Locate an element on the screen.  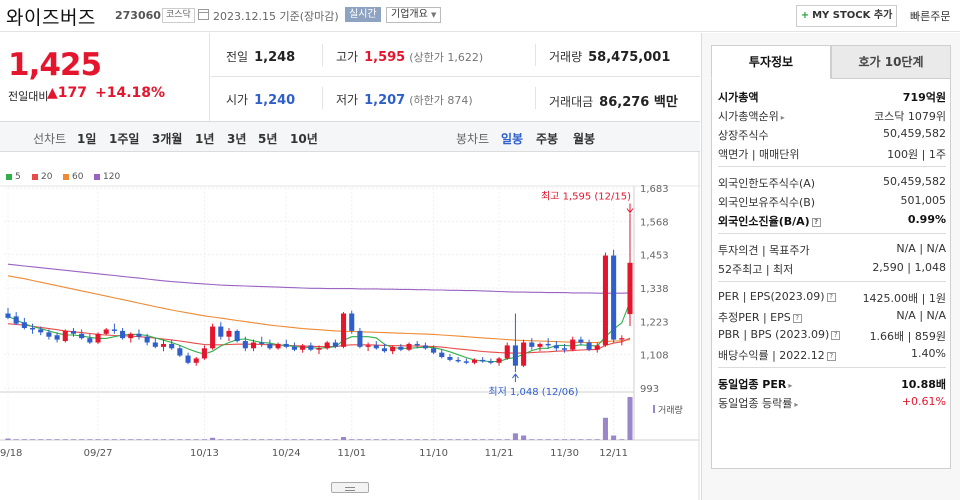
add-mystock-button: + MY STOCK 추가 is located at coordinates (846, 16).